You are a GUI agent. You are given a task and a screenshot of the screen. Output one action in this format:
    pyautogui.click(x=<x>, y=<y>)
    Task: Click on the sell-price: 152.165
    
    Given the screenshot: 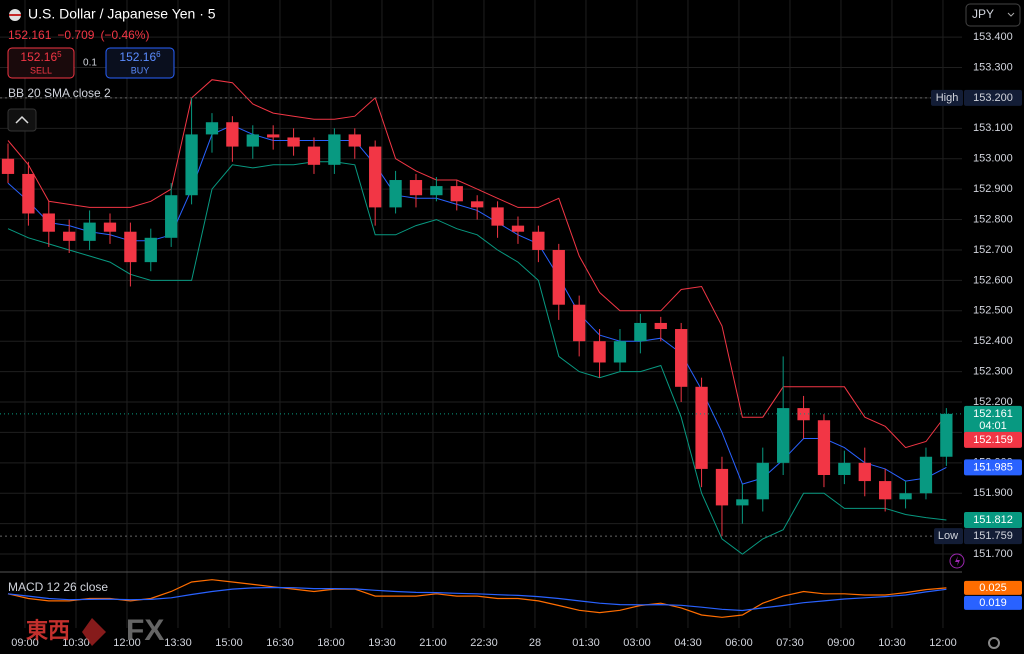 What is the action you would take?
    pyautogui.click(x=41, y=57)
    